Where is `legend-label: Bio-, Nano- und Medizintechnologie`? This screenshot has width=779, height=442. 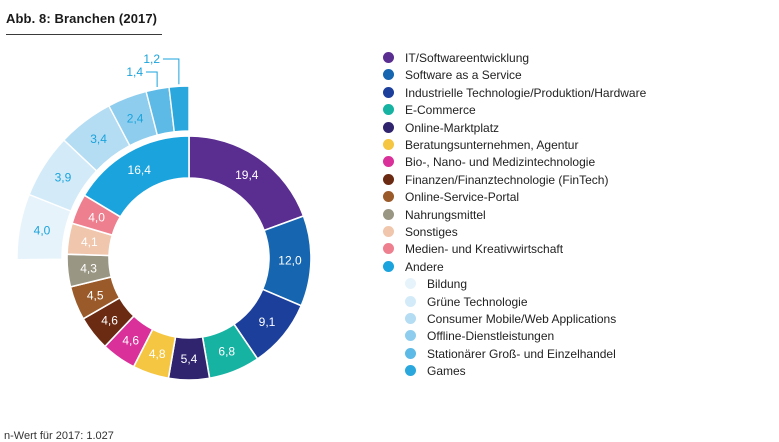 legend-label: Bio-, Nano- und Medizintechnologie is located at coordinates (500, 162).